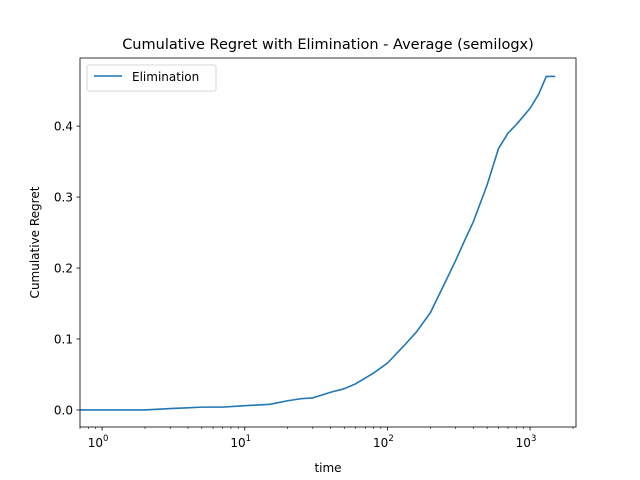  What do you see at coordinates (35, 242) in the screenshot?
I see `y-axis-label: Cumulative Regret` at bounding box center [35, 242].